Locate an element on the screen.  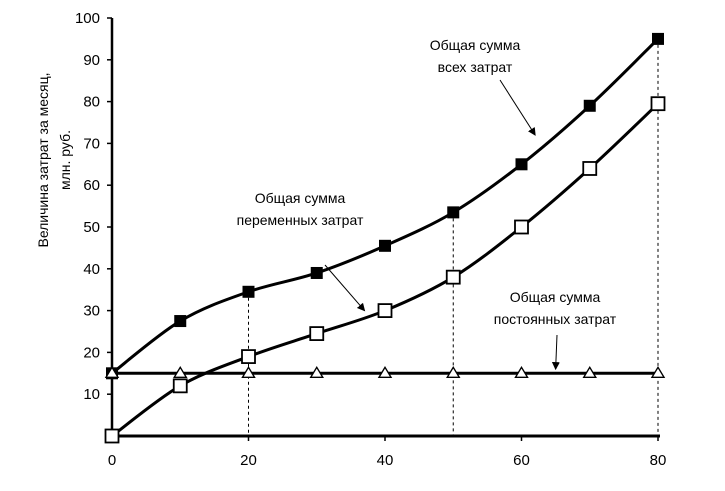
y-tick-label: 40 is located at coordinates (91, 269).